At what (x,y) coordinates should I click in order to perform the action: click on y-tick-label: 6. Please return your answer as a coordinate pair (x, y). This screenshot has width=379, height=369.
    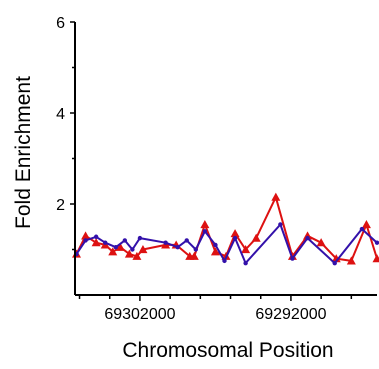
    Looking at the image, I should click on (60, 23).